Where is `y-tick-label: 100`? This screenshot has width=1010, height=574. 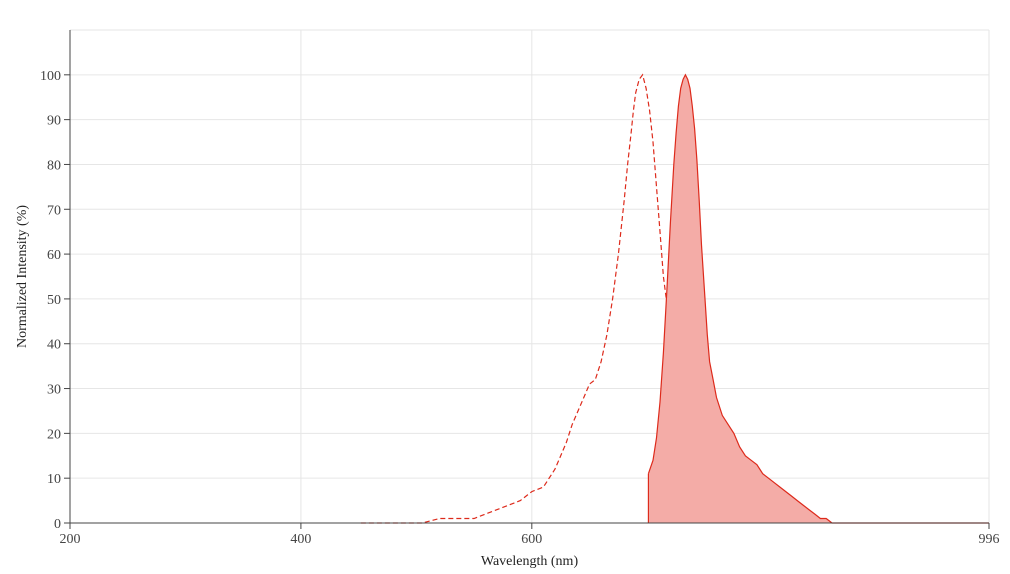
y-tick-label: 100 is located at coordinates (50, 76).